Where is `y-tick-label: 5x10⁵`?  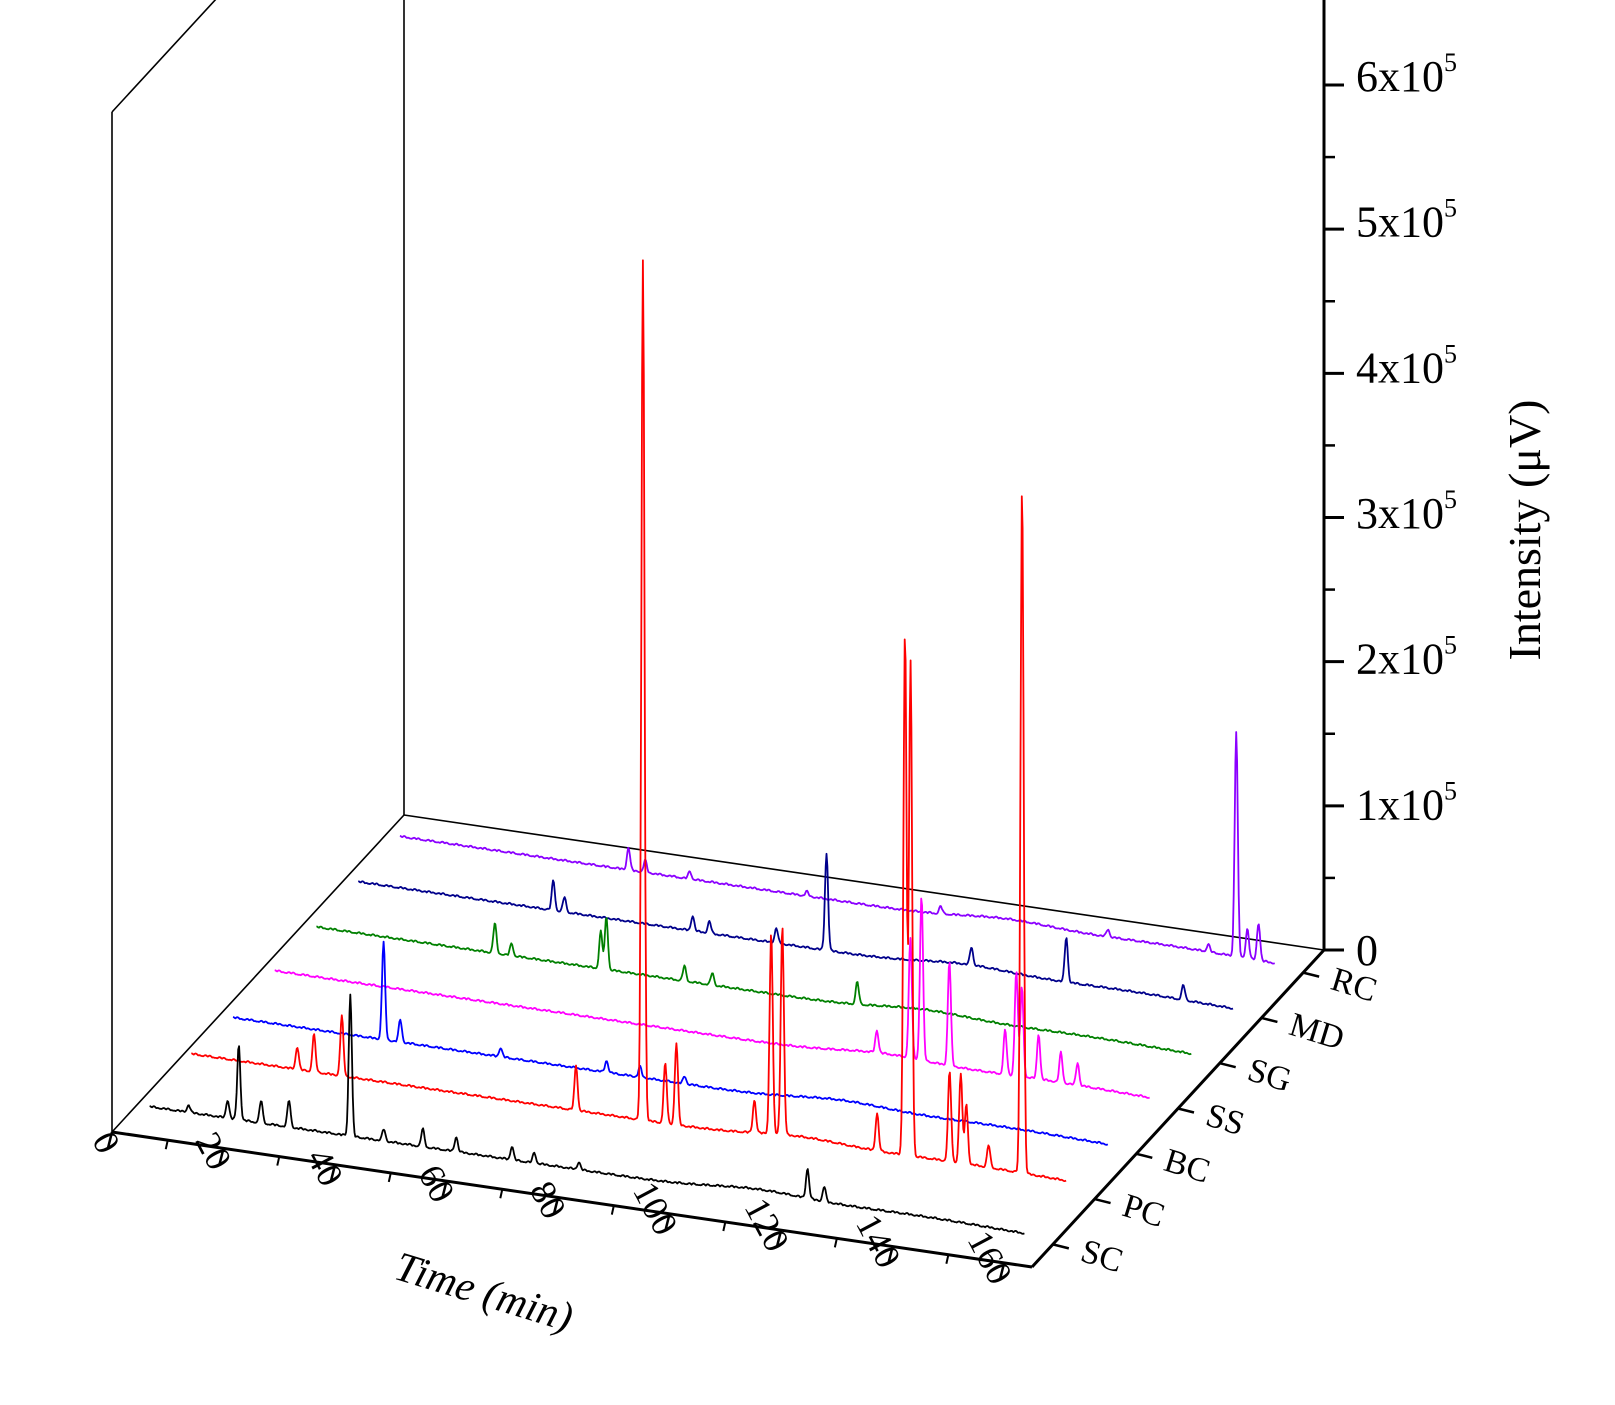 y-tick-label: 5x10⁵ is located at coordinates (1406, 220).